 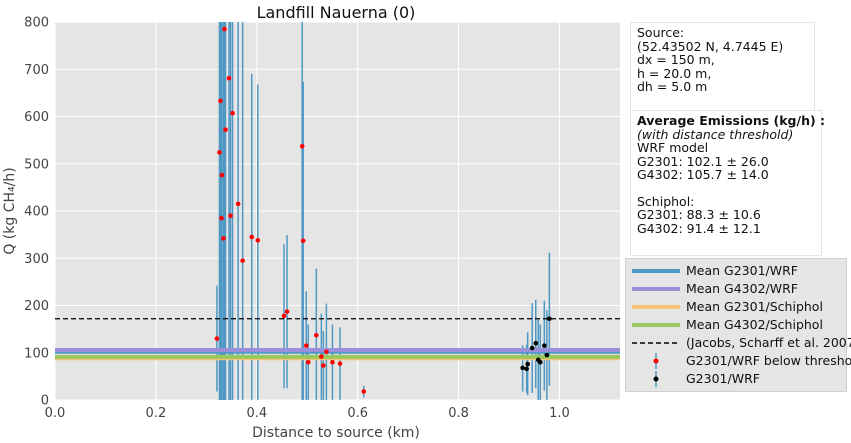 What do you see at coordinates (458, 413) in the screenshot?
I see `x-tick-label: 0.8` at bounding box center [458, 413].